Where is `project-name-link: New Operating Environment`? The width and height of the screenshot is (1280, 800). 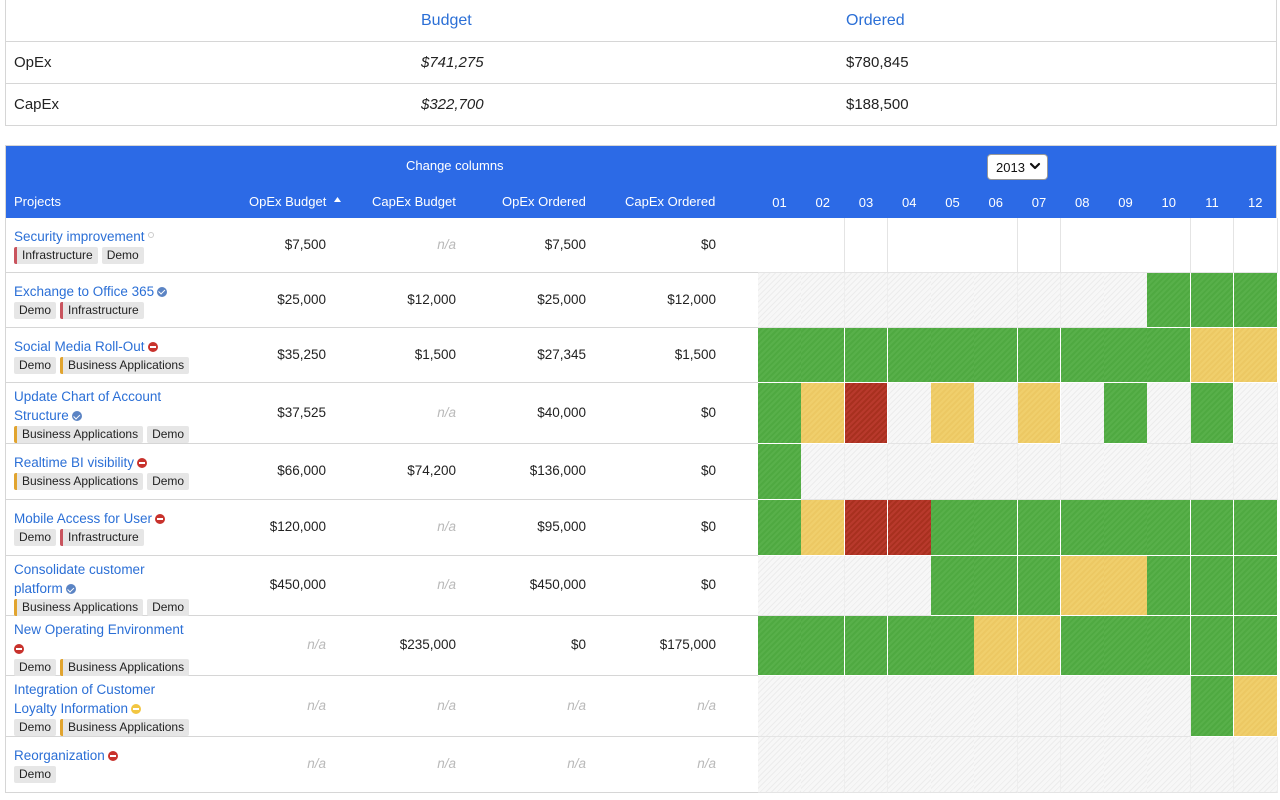 project-name-link: New Operating Environment is located at coordinates (99, 639).